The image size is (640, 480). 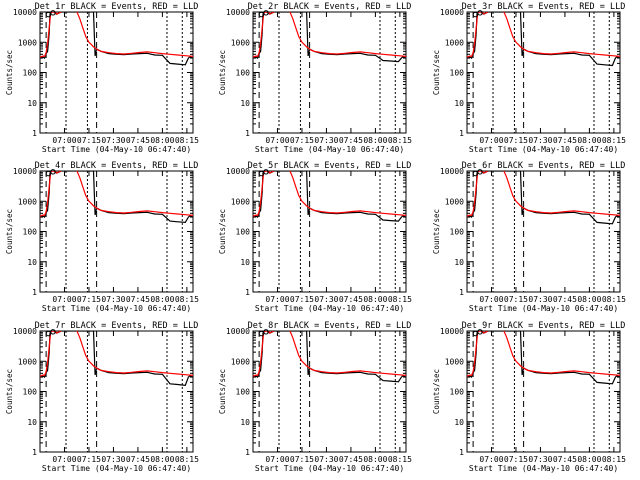 I want to click on panel-title: Det 9r BLACK = Events, RED = LLD, so click(x=544, y=326).